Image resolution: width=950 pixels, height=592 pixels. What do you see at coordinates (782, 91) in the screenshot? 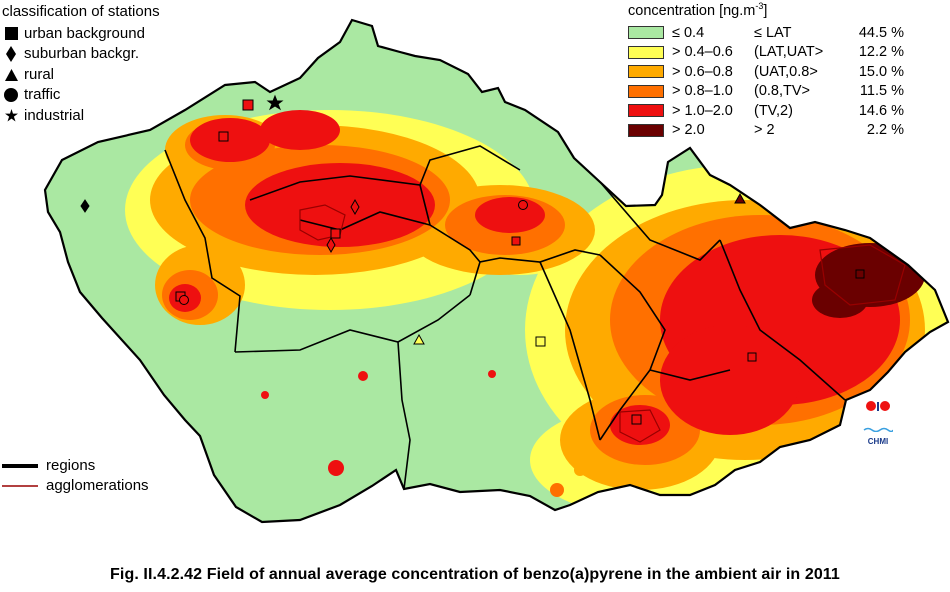
I see `class-limit: (0.8,TV>` at bounding box center [782, 91].